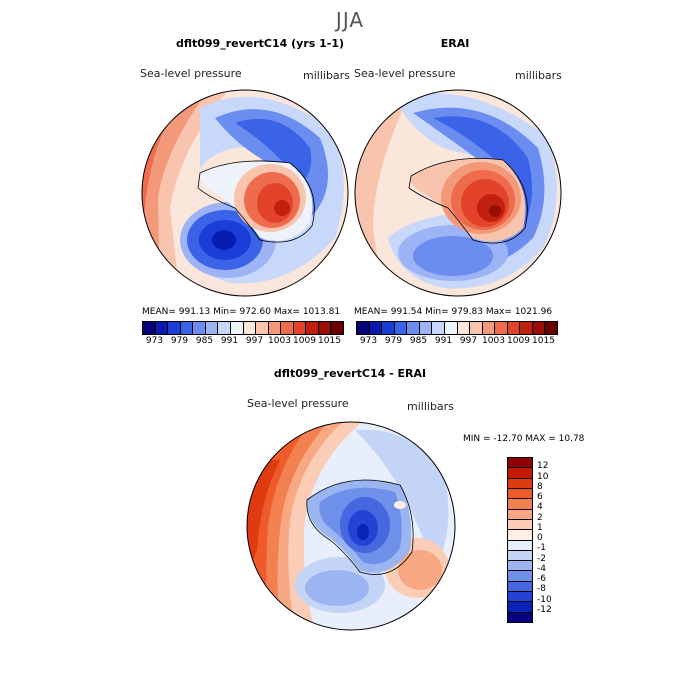 The width and height of the screenshot is (700, 700). I want to click on panel2-variable: Sea-level pressure, so click(405, 73).